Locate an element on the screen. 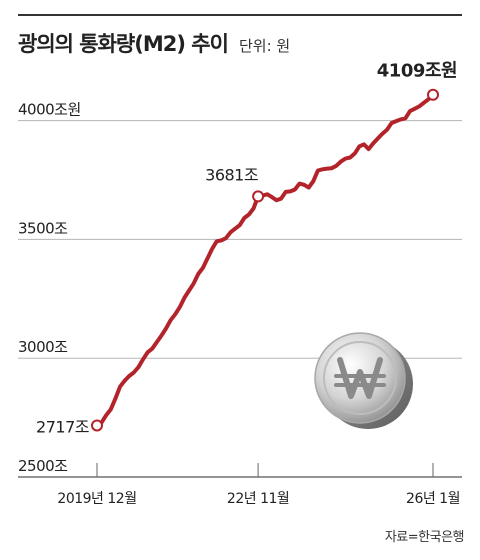 The image size is (480, 560). top-rule is located at coordinates (240, 15).